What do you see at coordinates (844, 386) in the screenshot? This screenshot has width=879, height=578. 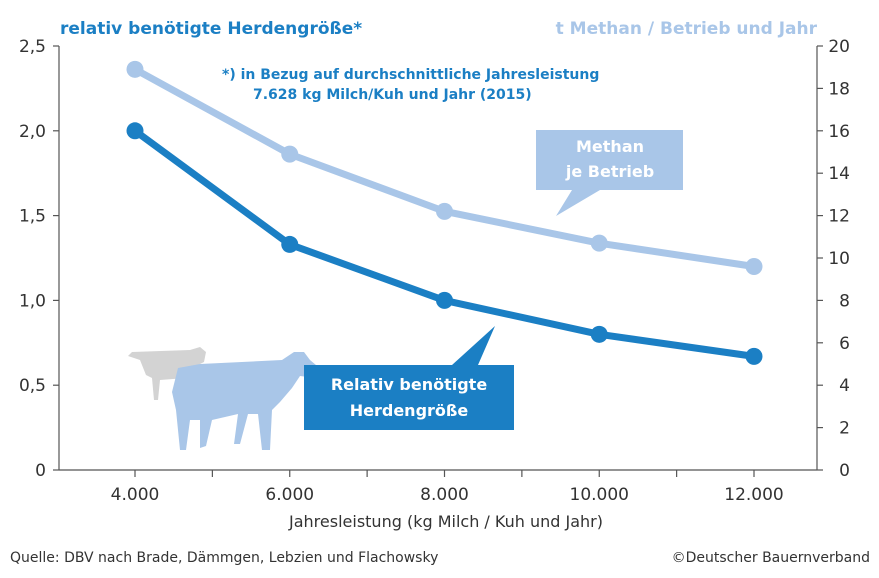 I see `y-right-tick-label: 4` at bounding box center [844, 386].